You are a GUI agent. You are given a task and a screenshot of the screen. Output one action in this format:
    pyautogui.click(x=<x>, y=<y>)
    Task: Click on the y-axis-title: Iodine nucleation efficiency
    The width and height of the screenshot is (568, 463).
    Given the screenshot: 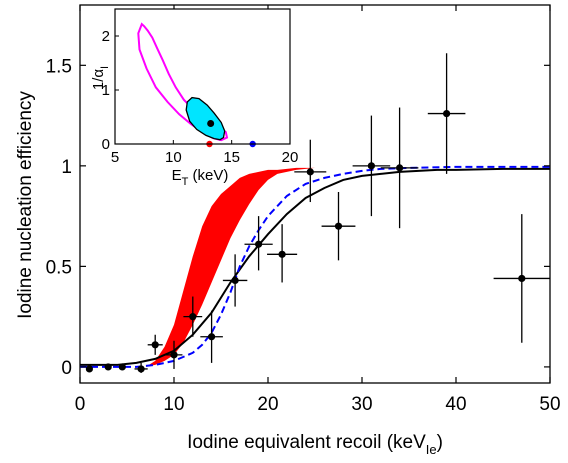 What is the action you would take?
    pyautogui.click(x=25, y=205)
    